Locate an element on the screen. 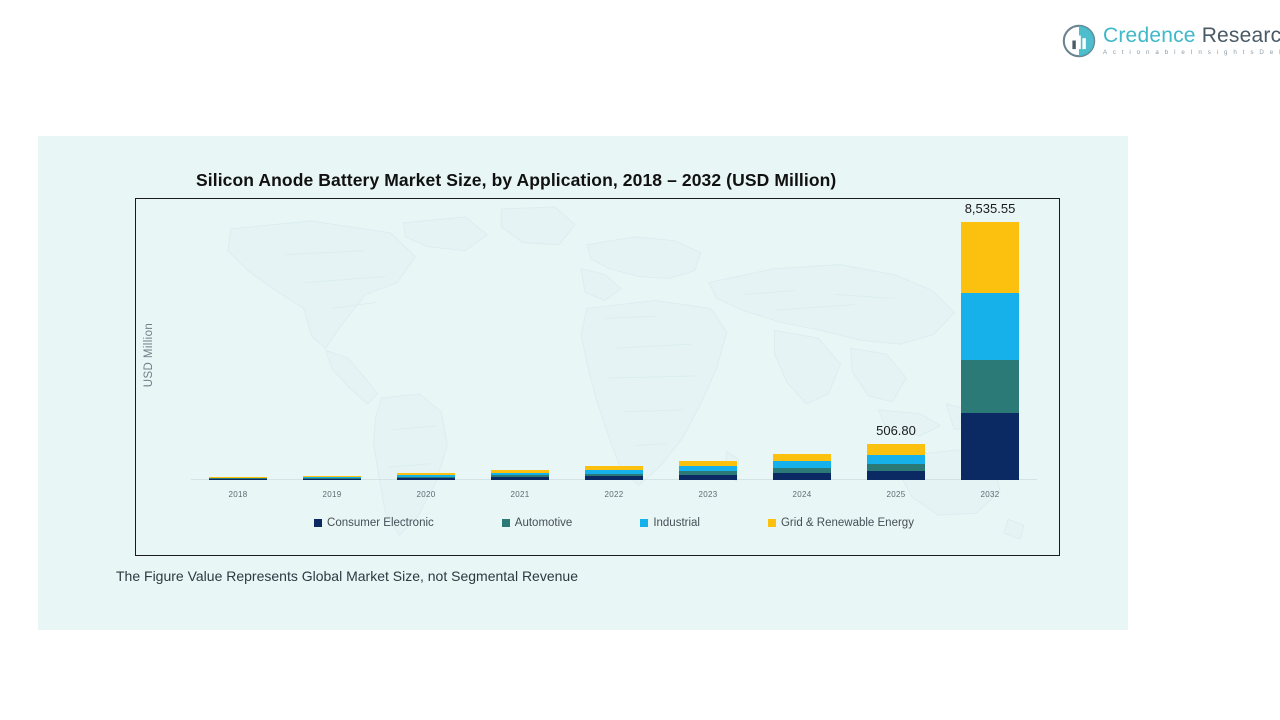  x-axis-tick: 2025 is located at coordinates (896, 494).